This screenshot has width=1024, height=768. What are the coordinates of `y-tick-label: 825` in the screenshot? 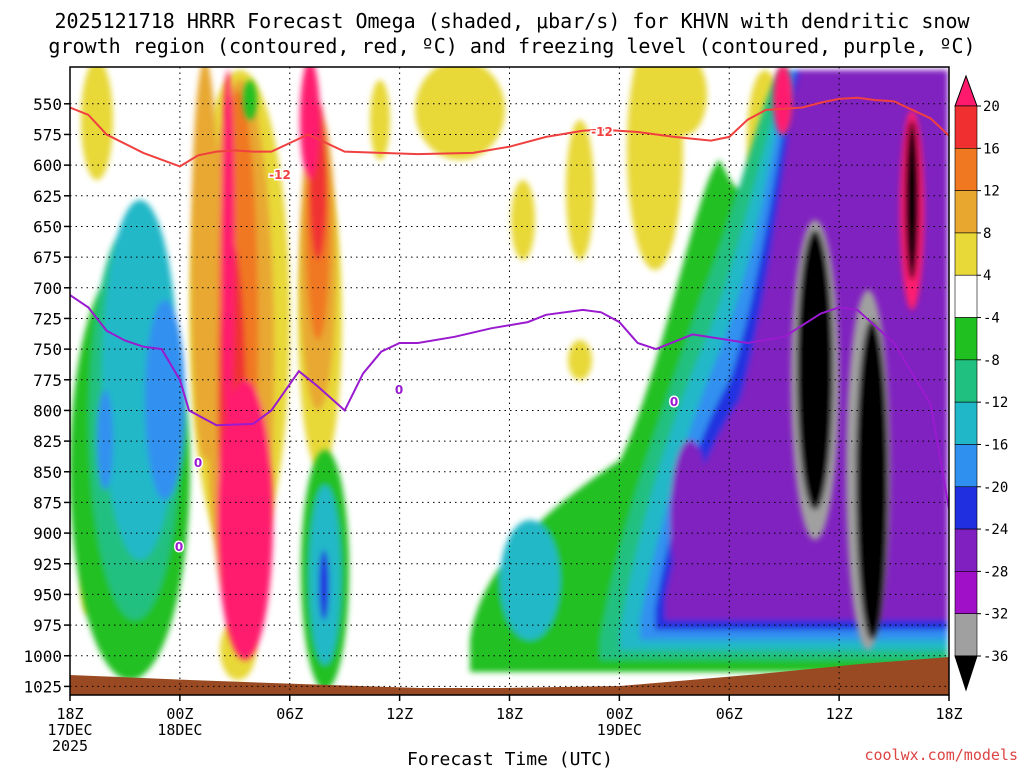 It's located at (47, 441).